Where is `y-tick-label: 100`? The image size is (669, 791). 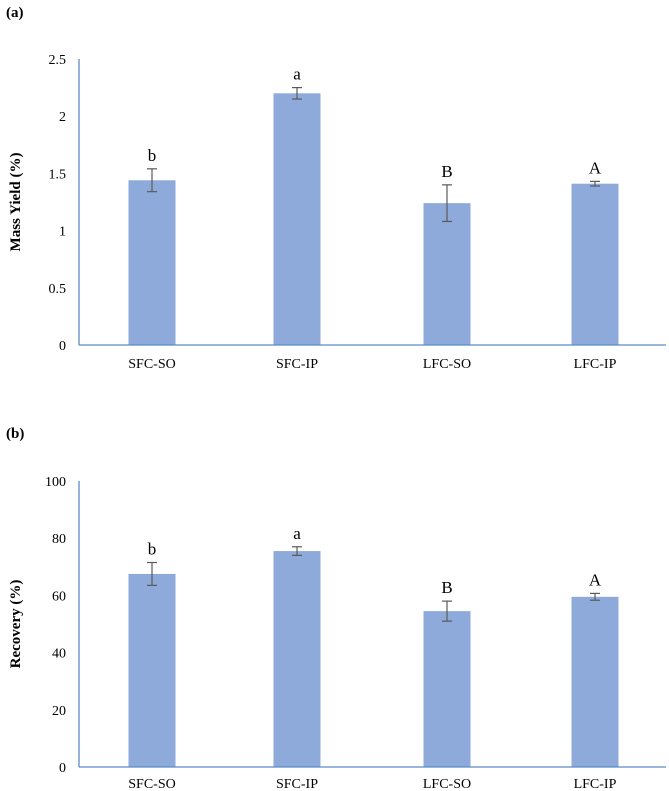 y-tick-label: 100 is located at coordinates (55, 482).